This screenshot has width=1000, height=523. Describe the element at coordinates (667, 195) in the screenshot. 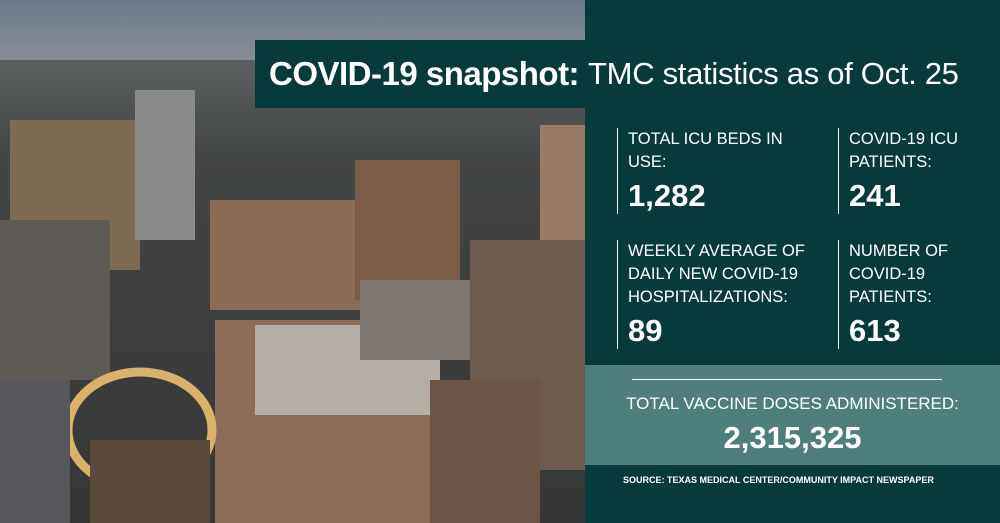

I see `stat-value: 1,282` at that location.